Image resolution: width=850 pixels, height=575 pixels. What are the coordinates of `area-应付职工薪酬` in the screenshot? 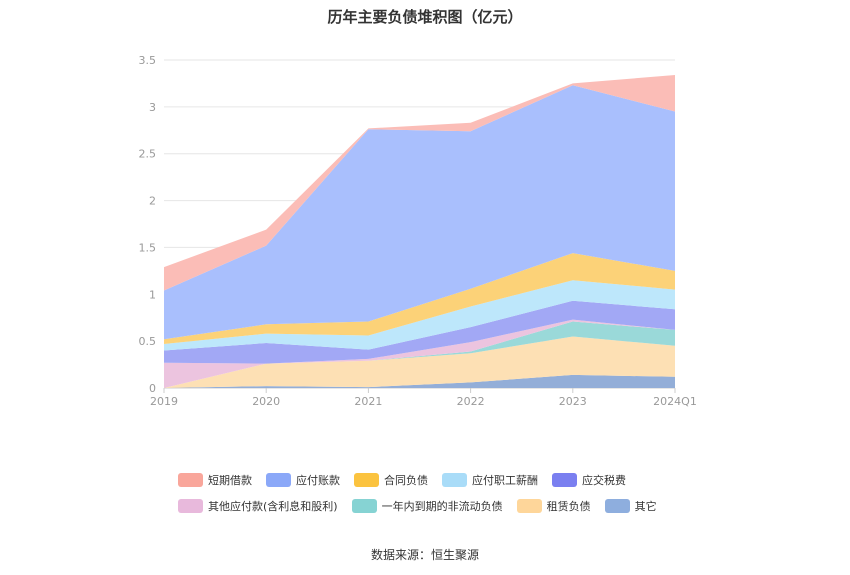 It's located at (419, 315).